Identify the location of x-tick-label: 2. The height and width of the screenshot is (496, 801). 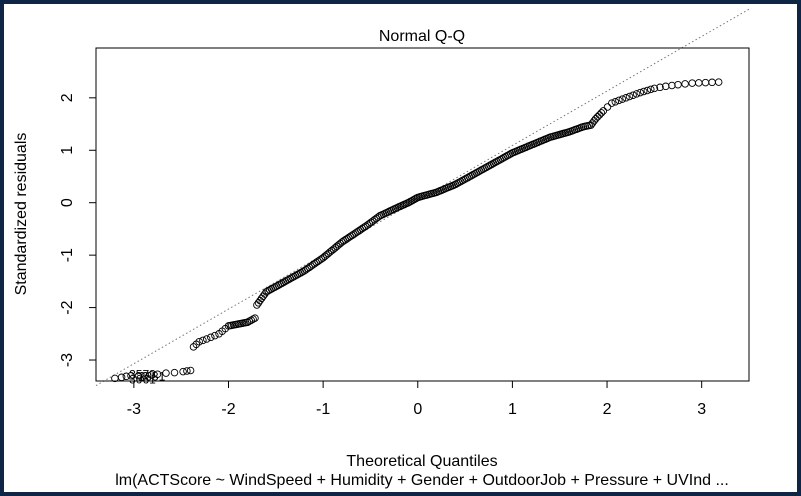
(607, 409).